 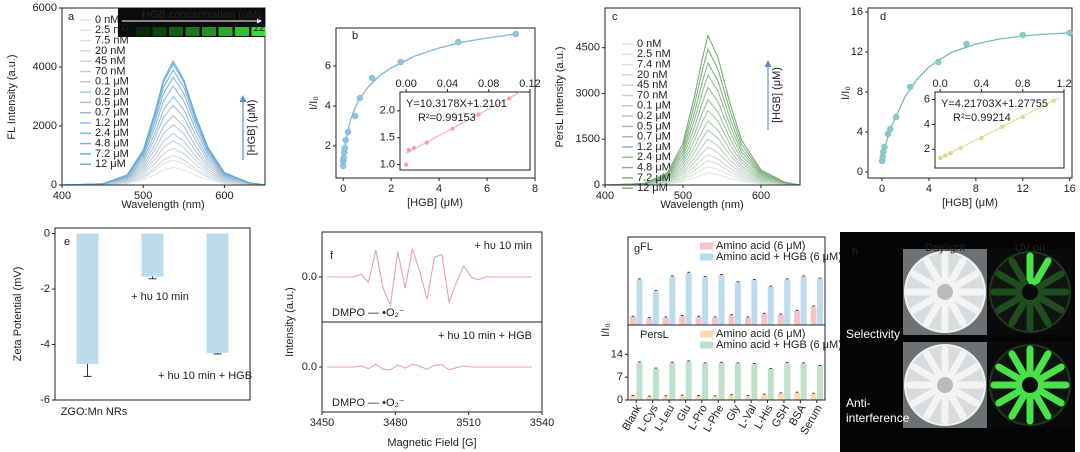 I want to click on epr-trace, so click(x=429, y=278).